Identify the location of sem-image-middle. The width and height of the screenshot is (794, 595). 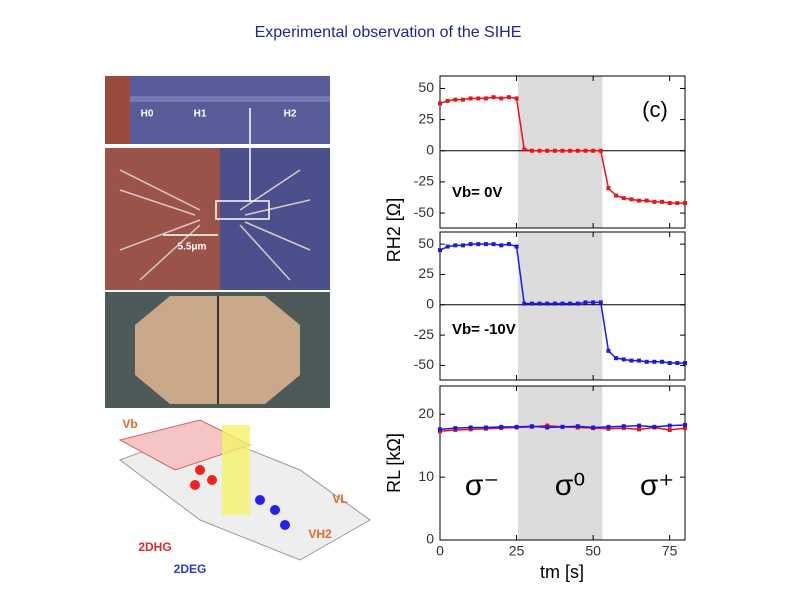
(217, 219).